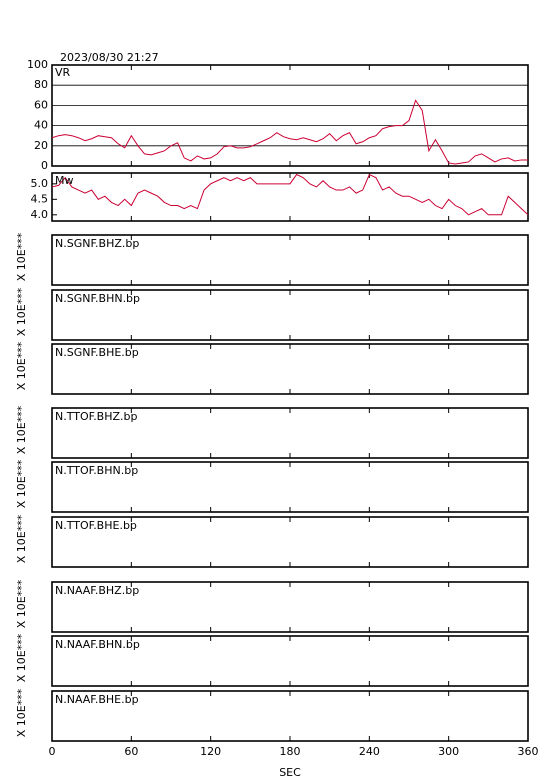 The image size is (554, 781). I want to click on y-tick-label: 4.0, so click(40, 214).